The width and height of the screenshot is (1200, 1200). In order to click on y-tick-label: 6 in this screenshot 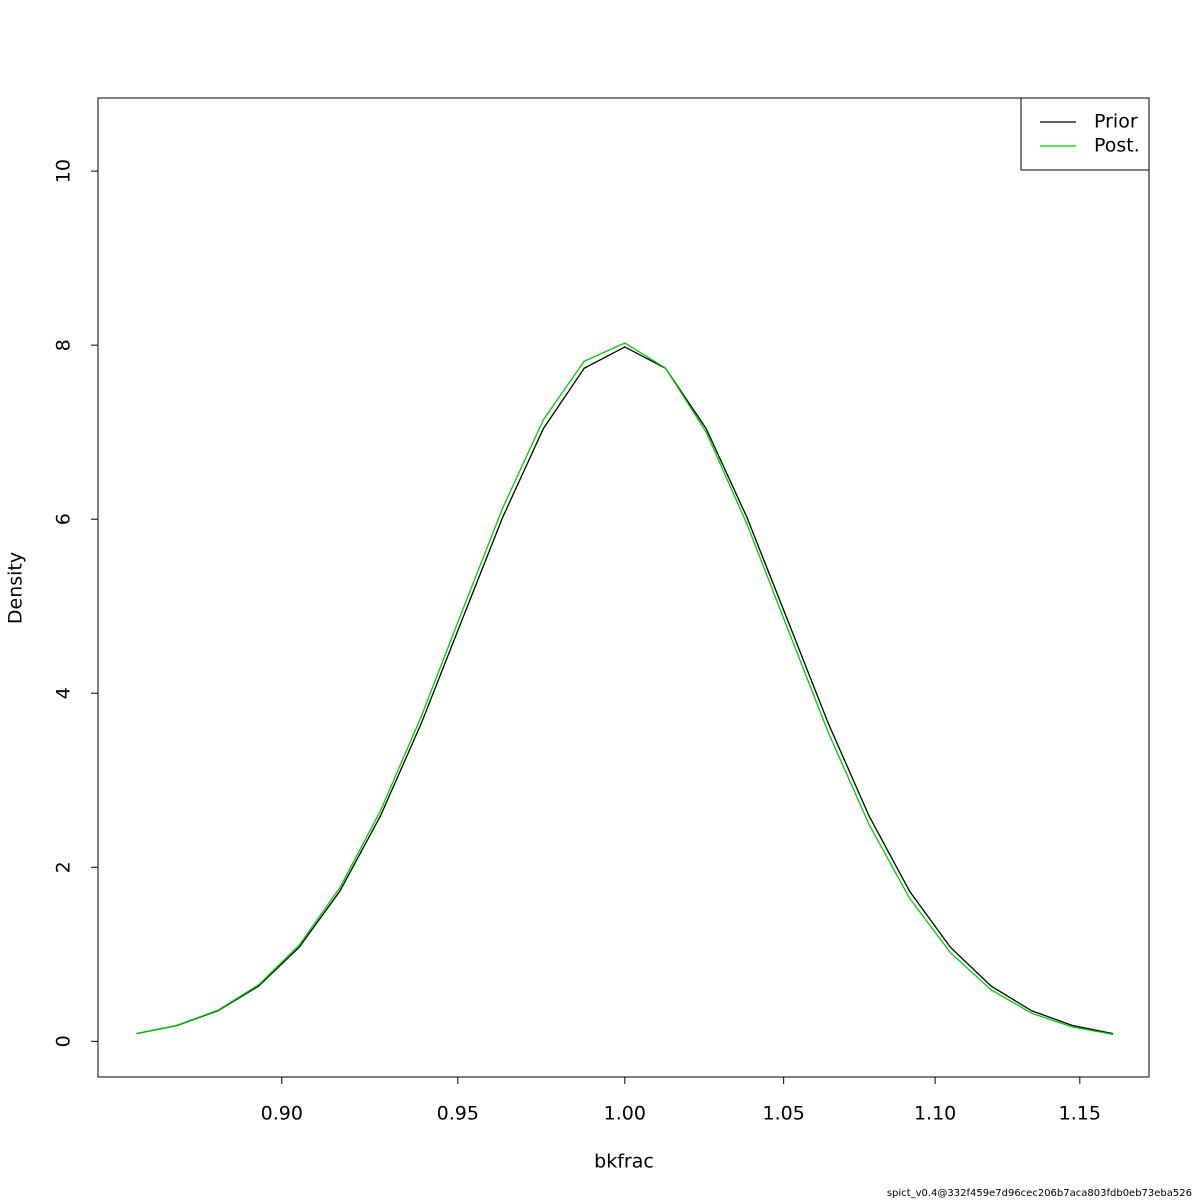, I will do `click(64, 519)`.